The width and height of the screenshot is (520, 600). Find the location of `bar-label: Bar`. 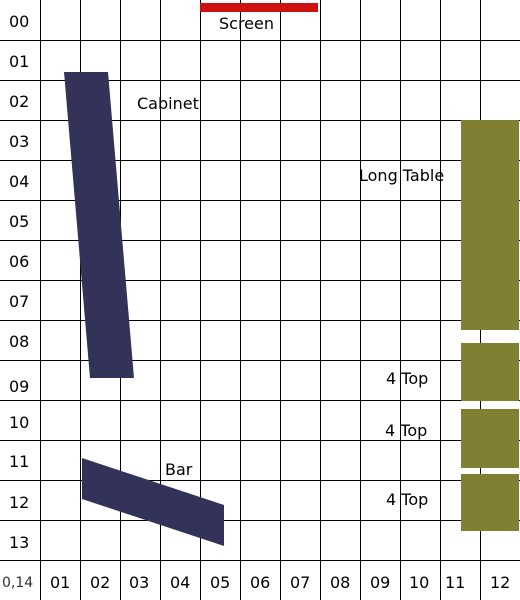

bar-label: Bar is located at coordinates (179, 469).